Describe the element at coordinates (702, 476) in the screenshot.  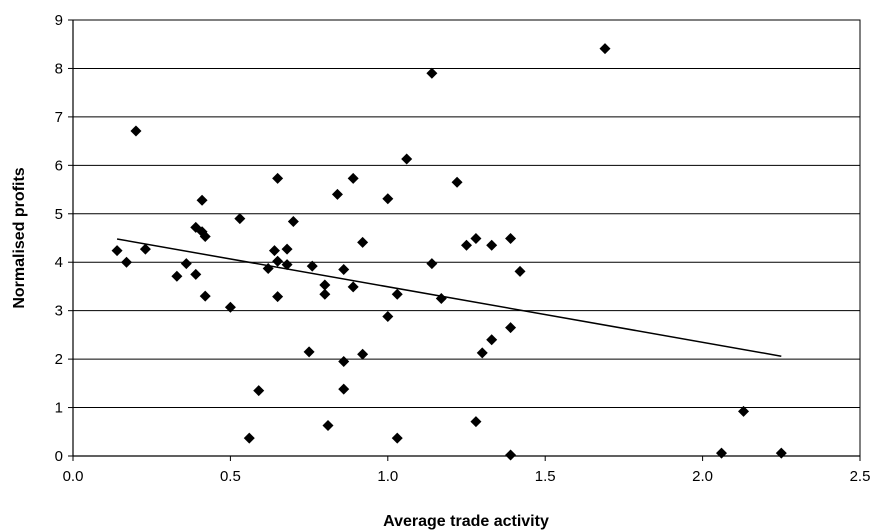
I see `x-tick-label: 2.0` at that location.